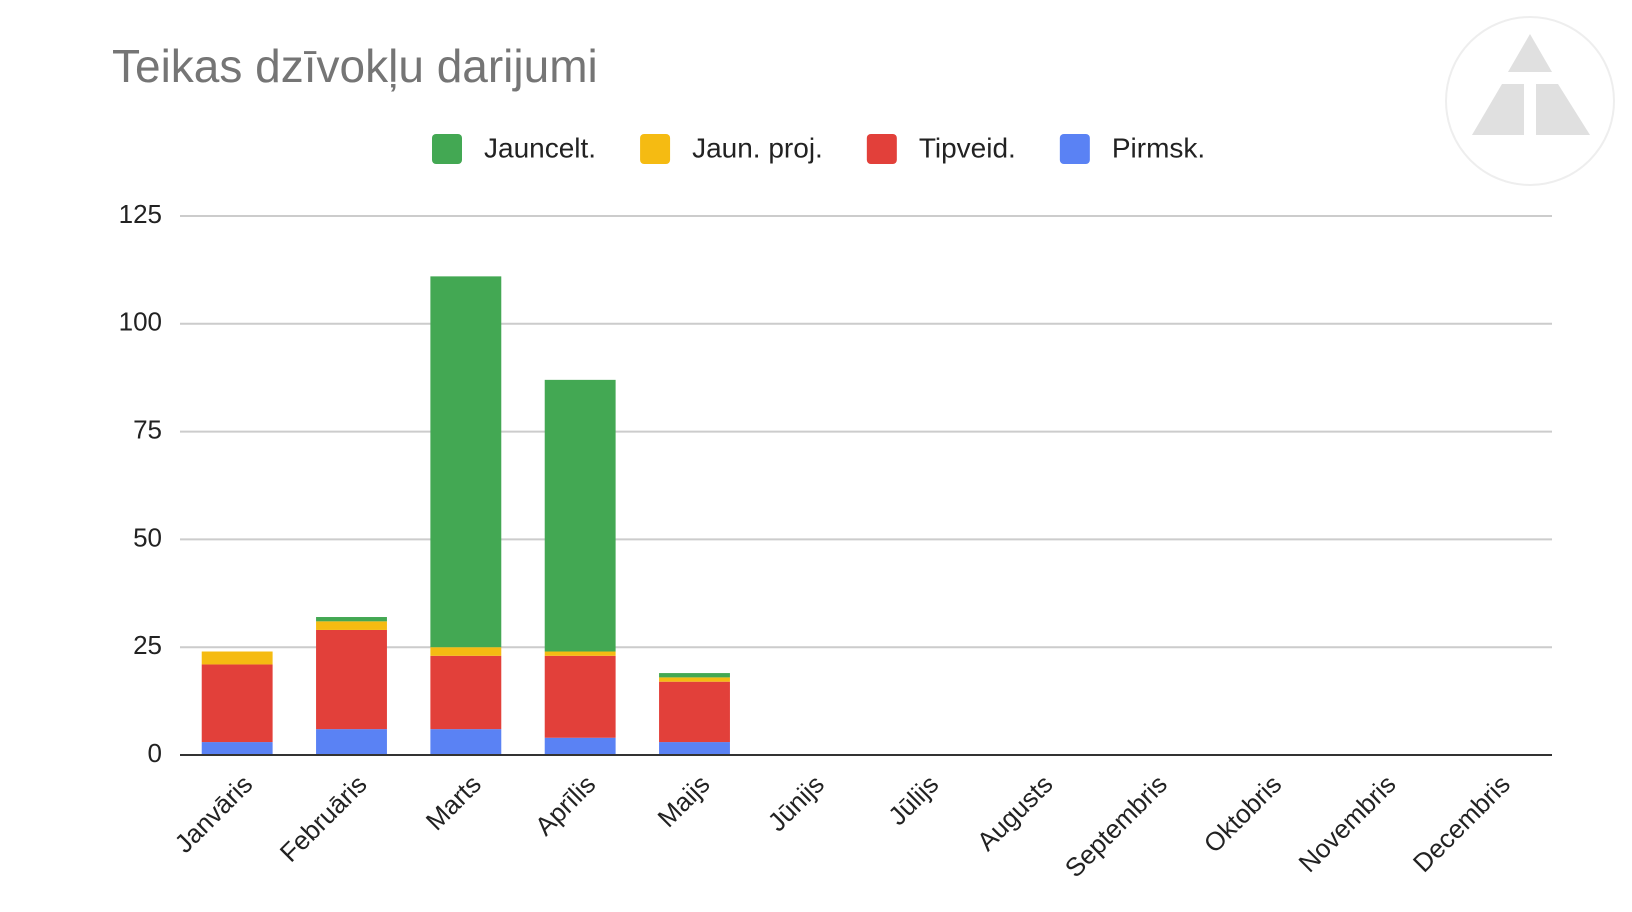  I want to click on legend-label: Tipveid., so click(967, 147).